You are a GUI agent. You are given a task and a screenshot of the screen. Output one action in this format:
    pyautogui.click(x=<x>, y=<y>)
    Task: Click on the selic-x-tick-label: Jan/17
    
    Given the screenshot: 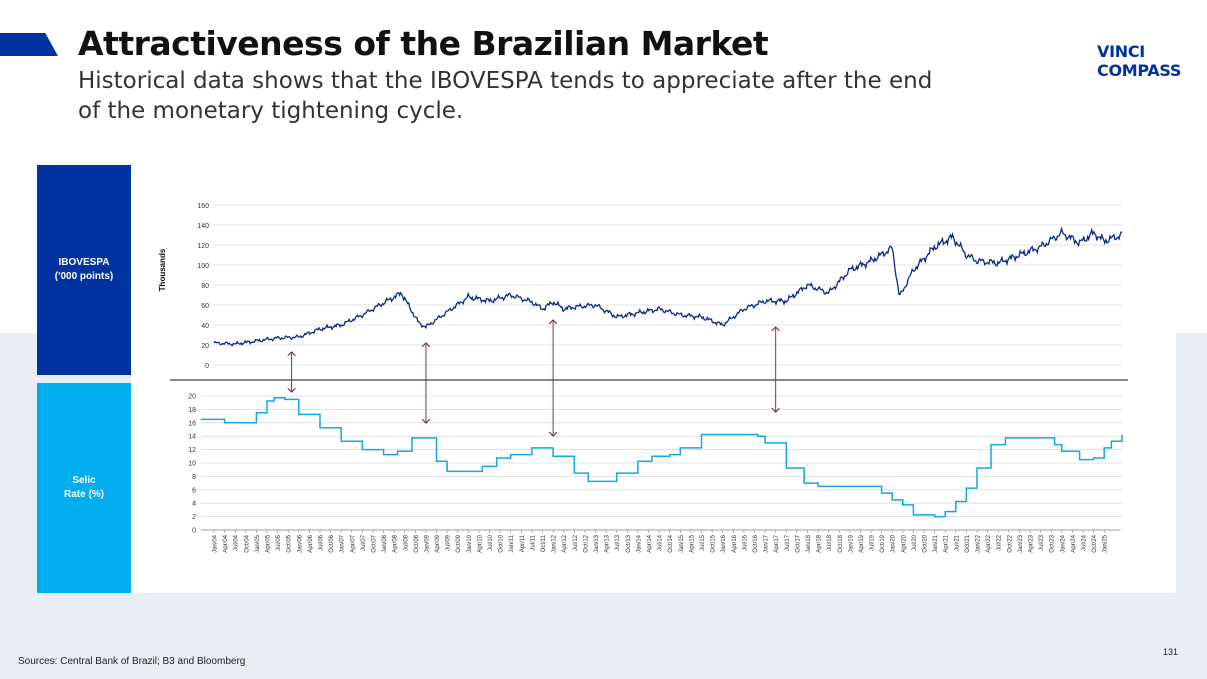 What is the action you would take?
    pyautogui.click(x=767, y=543)
    